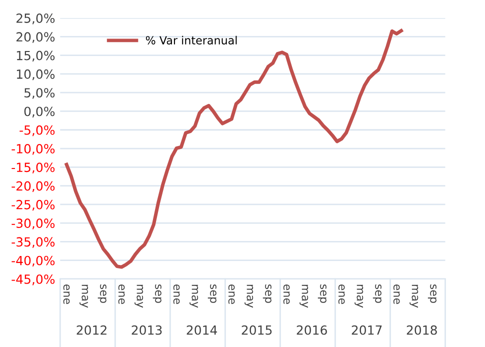 The width and height of the screenshot is (485, 347). I want to click on y-tick-label: 15,0%, so click(35, 56).